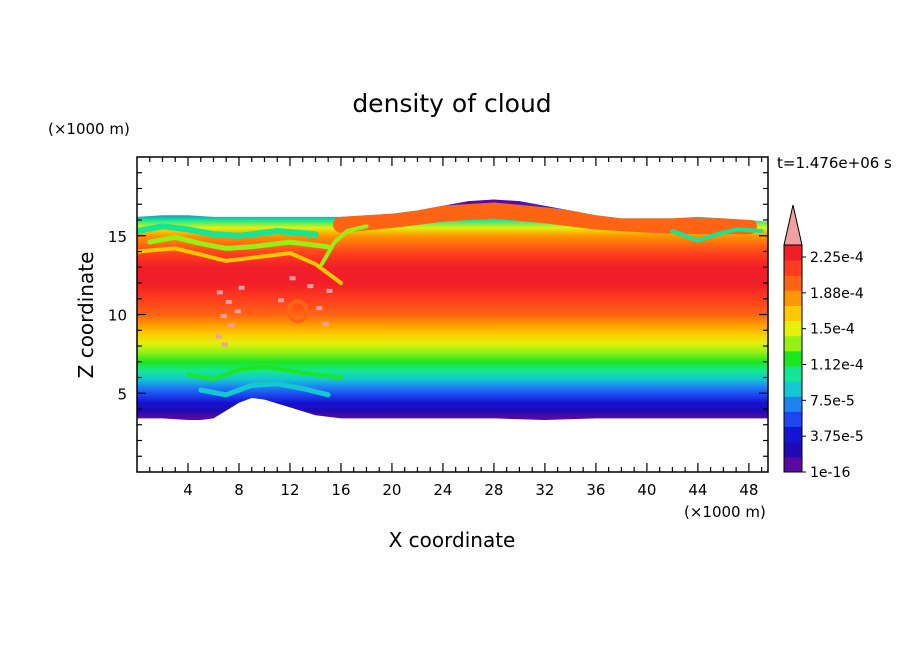  Describe the element at coordinates (188, 490) in the screenshot. I see `x-tick-label: 4` at that location.